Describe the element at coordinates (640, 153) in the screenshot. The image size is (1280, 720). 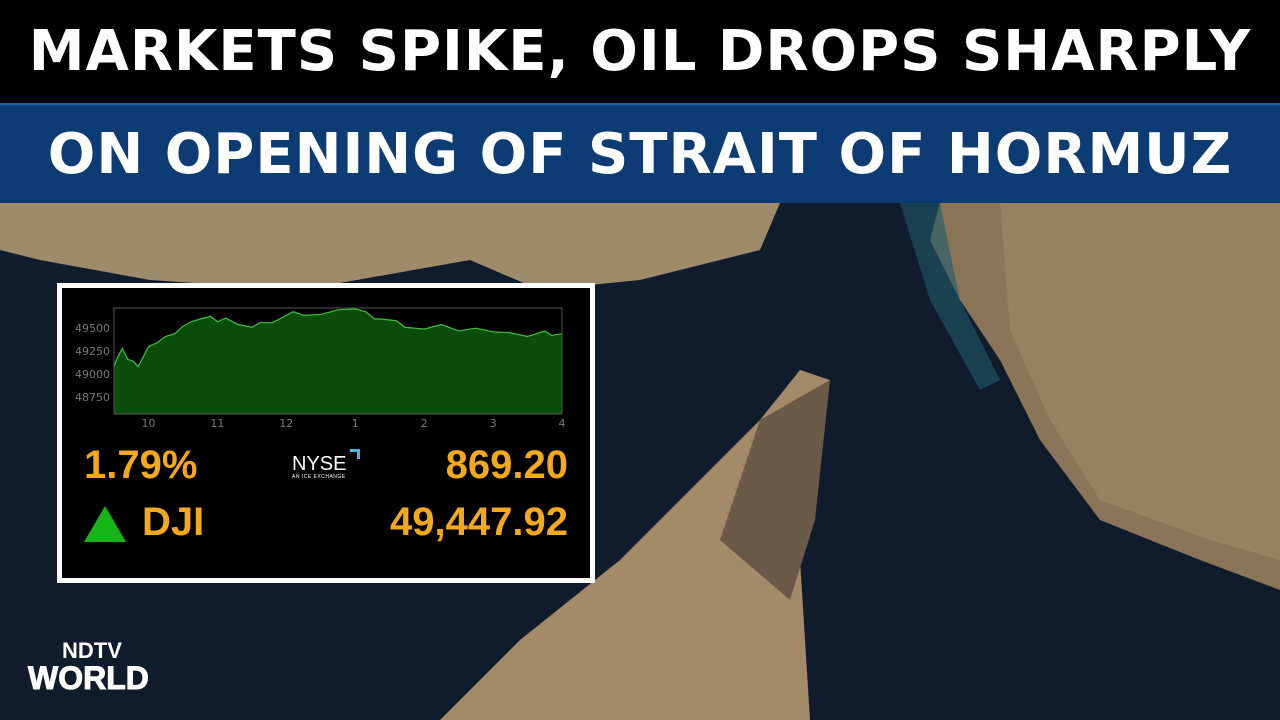
I see `headline-line-2: ON OPENING OF STRAIT OF HORMUZ` at that location.